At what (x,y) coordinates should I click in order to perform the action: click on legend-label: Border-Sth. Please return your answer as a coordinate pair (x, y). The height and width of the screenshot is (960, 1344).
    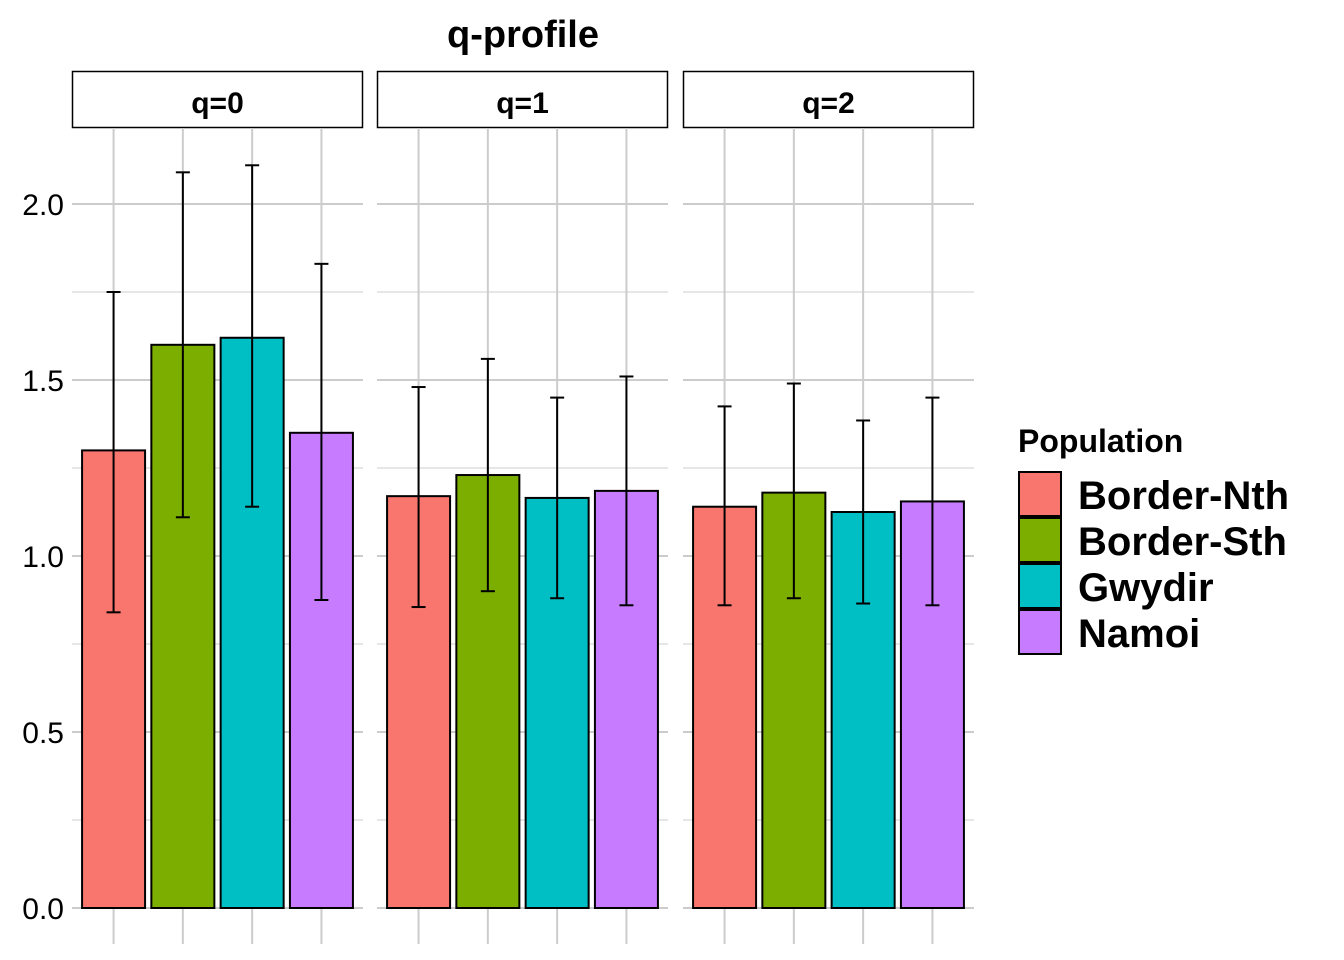
    Looking at the image, I should click on (1182, 542).